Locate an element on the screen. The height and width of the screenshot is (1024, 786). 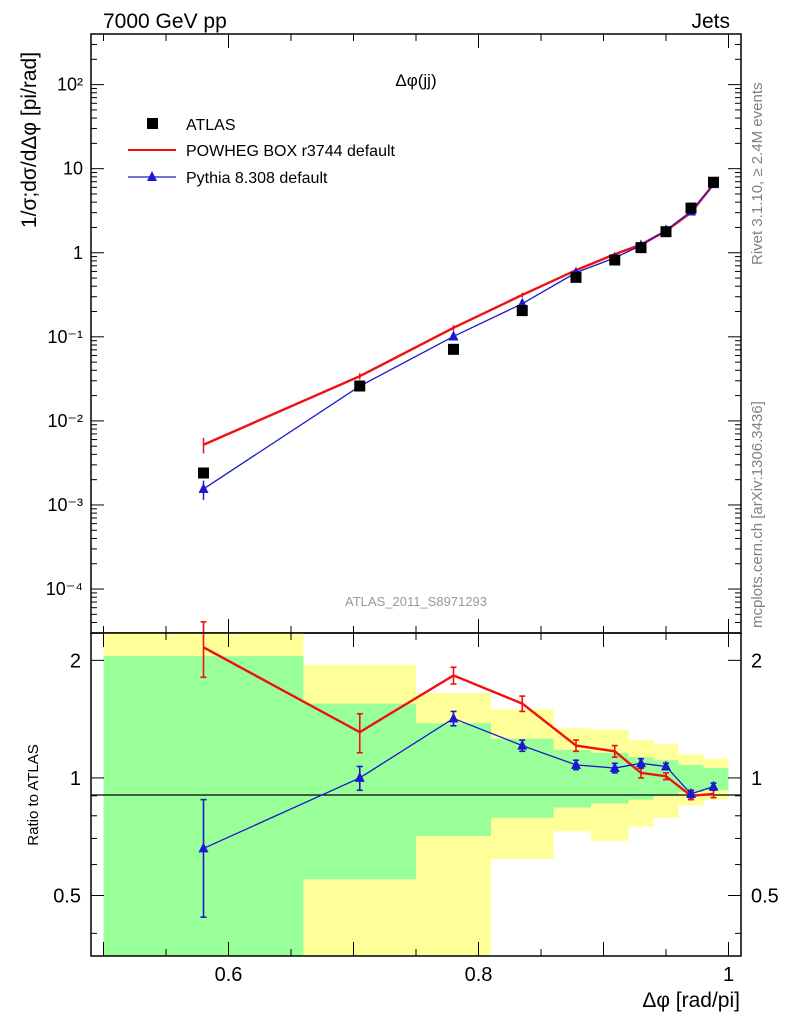
main-y-tick-label: 10⁻² is located at coordinates (65, 421).